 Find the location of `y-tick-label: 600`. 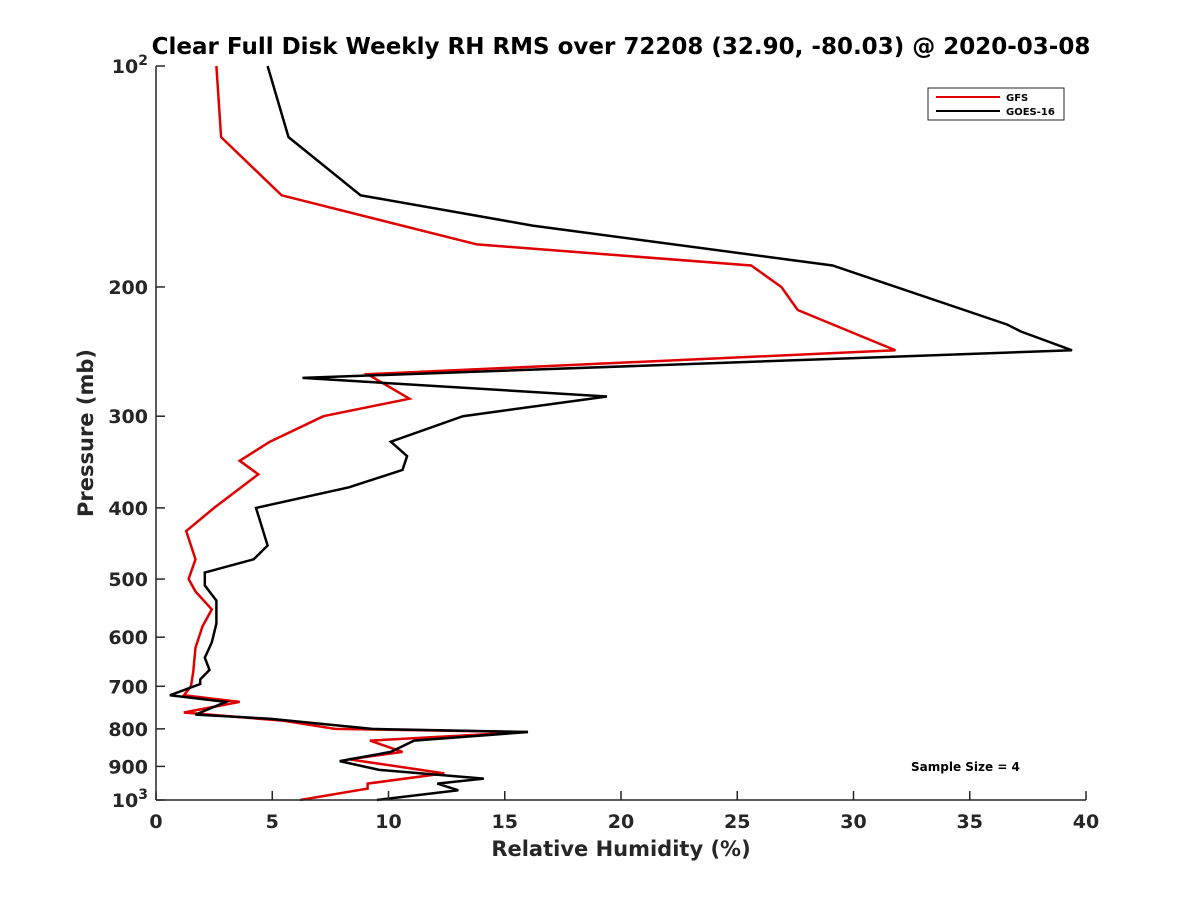

y-tick-label: 600 is located at coordinates (128, 638).